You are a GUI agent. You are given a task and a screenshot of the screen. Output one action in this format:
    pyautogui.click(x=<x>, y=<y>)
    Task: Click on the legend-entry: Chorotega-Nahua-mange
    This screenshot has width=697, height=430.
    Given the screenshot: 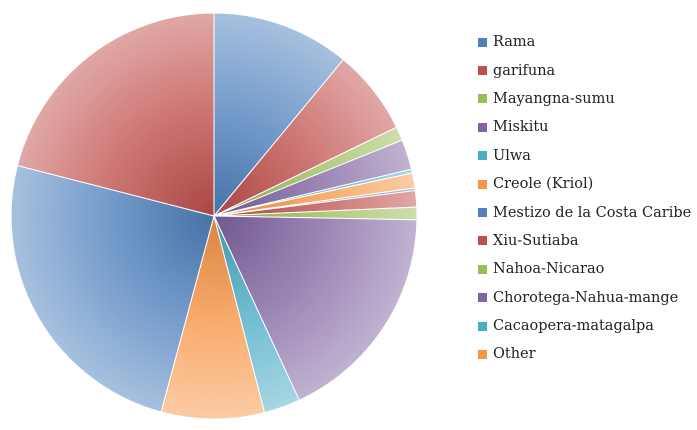 What is the action you would take?
    pyautogui.click(x=584, y=298)
    